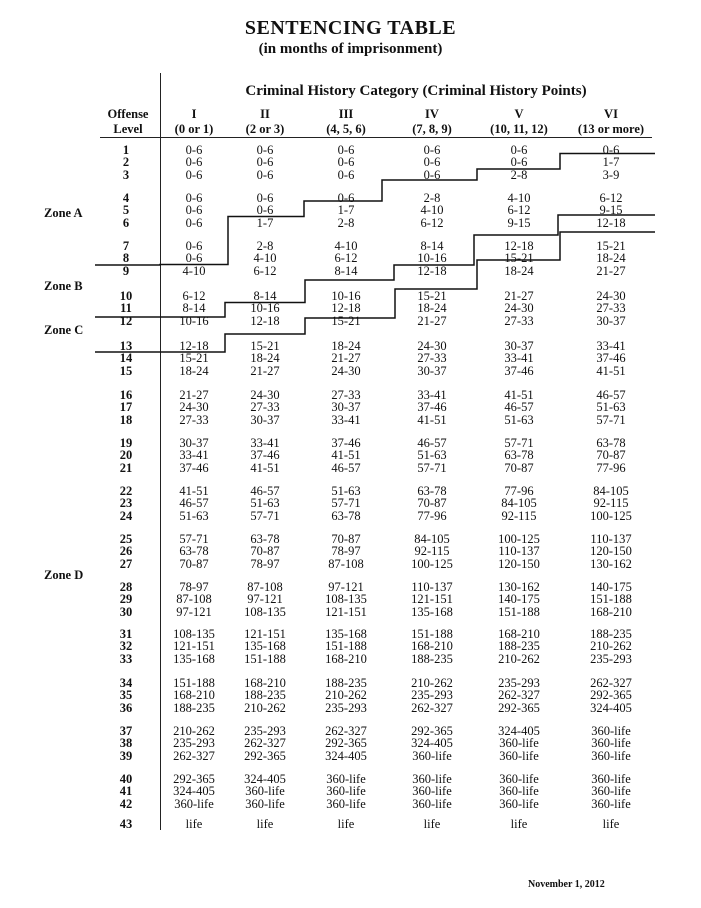 Image resolution: width=701 pixels, height=908 pixels. I want to click on zone-b-c-boundary, so click(375, 266).